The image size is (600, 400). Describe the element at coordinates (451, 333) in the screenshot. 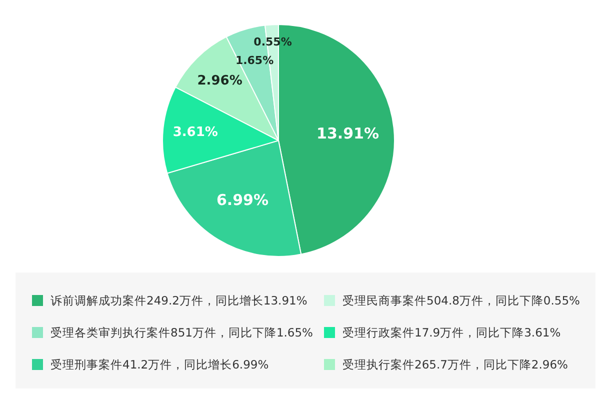

I see `legend-label: 受理行政案件17.9万件，同比下降3.61%` at that location.